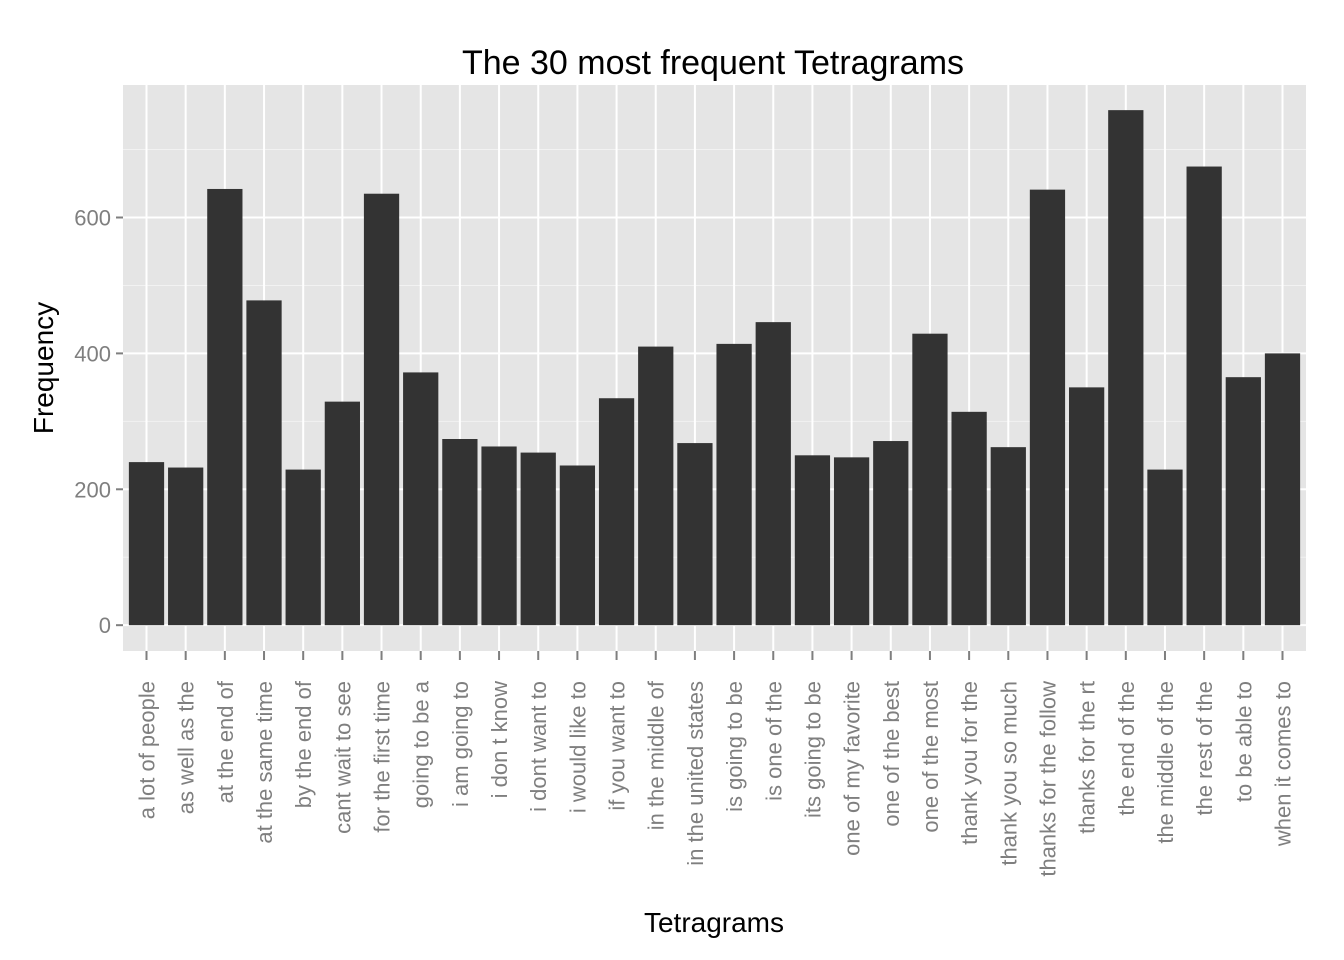 The width and height of the screenshot is (1344, 960). Describe the element at coordinates (930, 757) in the screenshot. I see `x-tick-label: one of the most` at that location.